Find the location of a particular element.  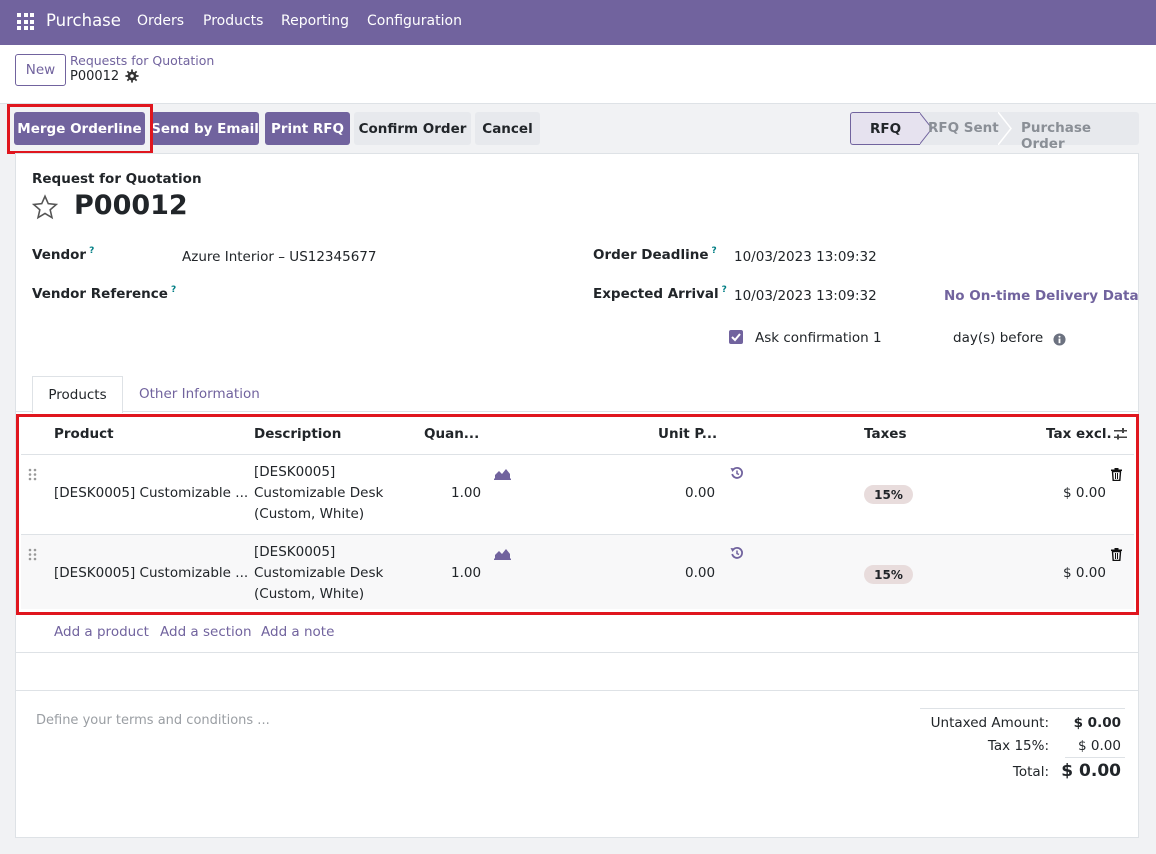

apps-grid-icon is located at coordinates (25, 21).